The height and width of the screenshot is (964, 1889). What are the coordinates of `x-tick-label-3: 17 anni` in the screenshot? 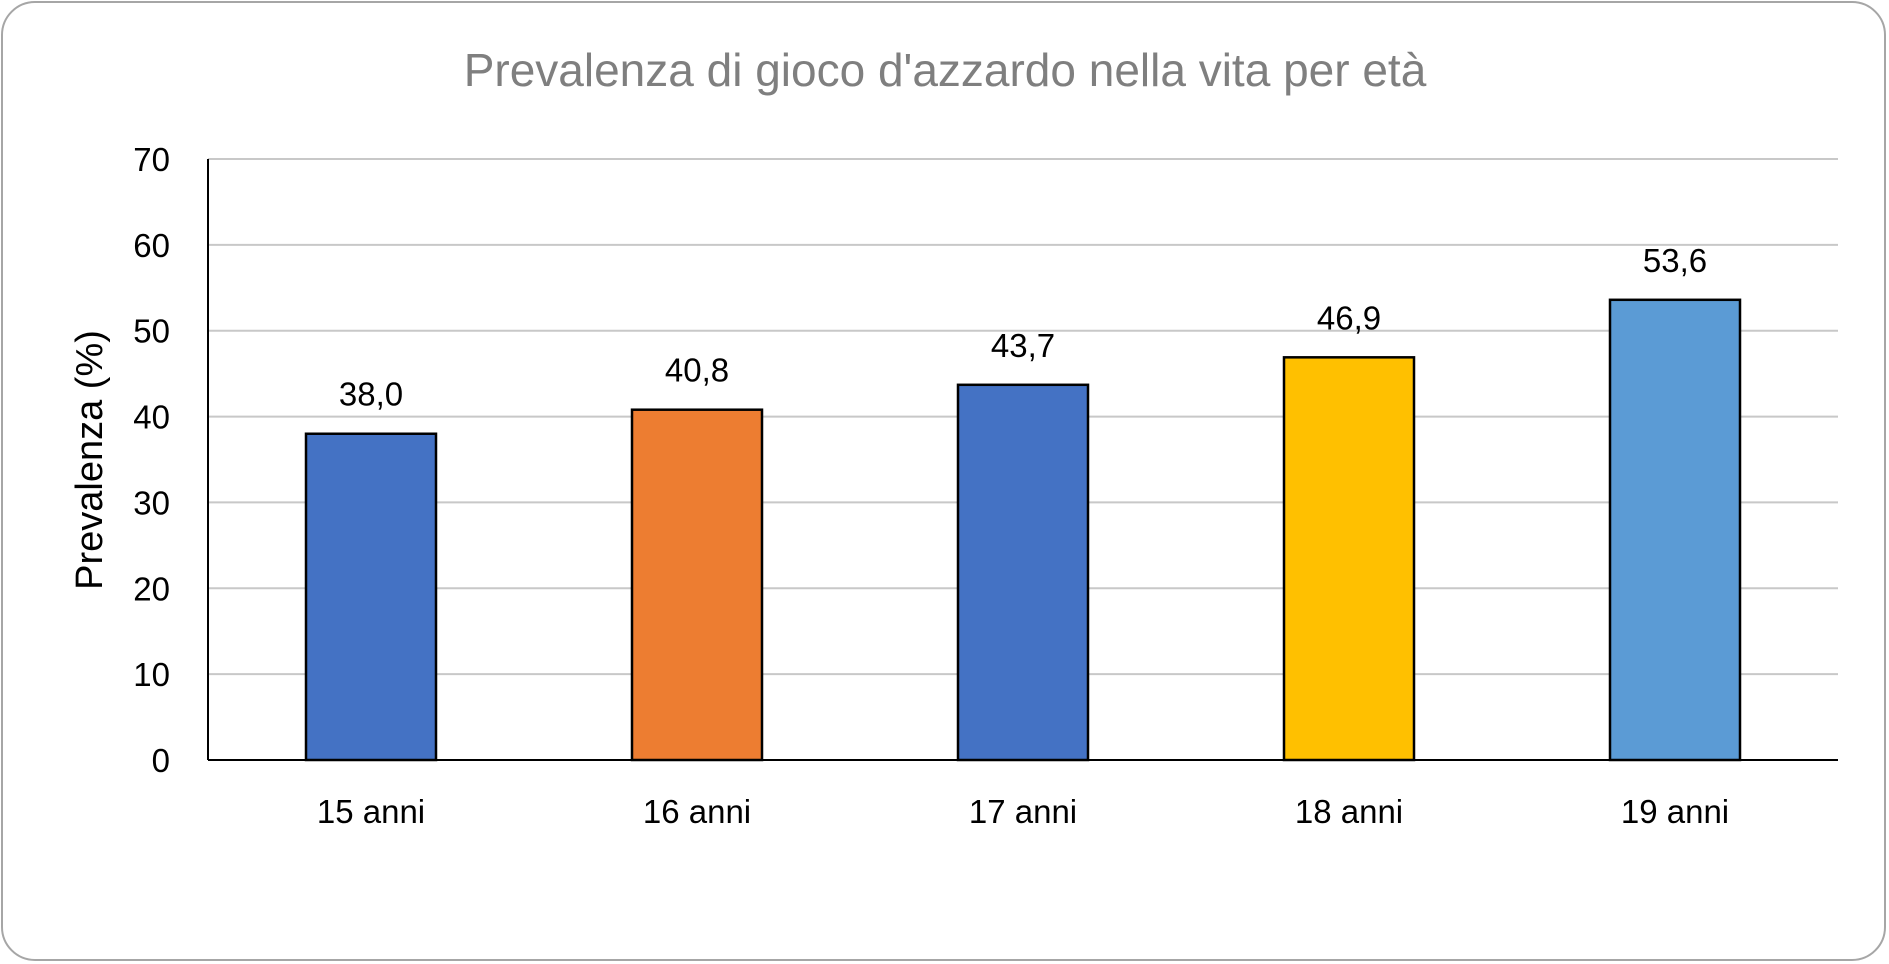 It's located at (1023, 811).